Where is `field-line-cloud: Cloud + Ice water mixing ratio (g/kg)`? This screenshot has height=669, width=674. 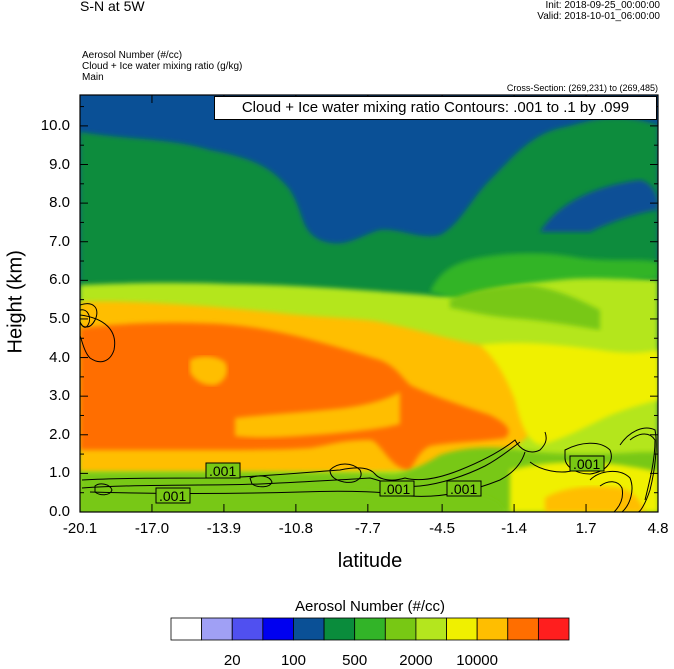 field-line-cloud: Cloud + Ice water mixing ratio (g/kg) is located at coordinates (162, 66).